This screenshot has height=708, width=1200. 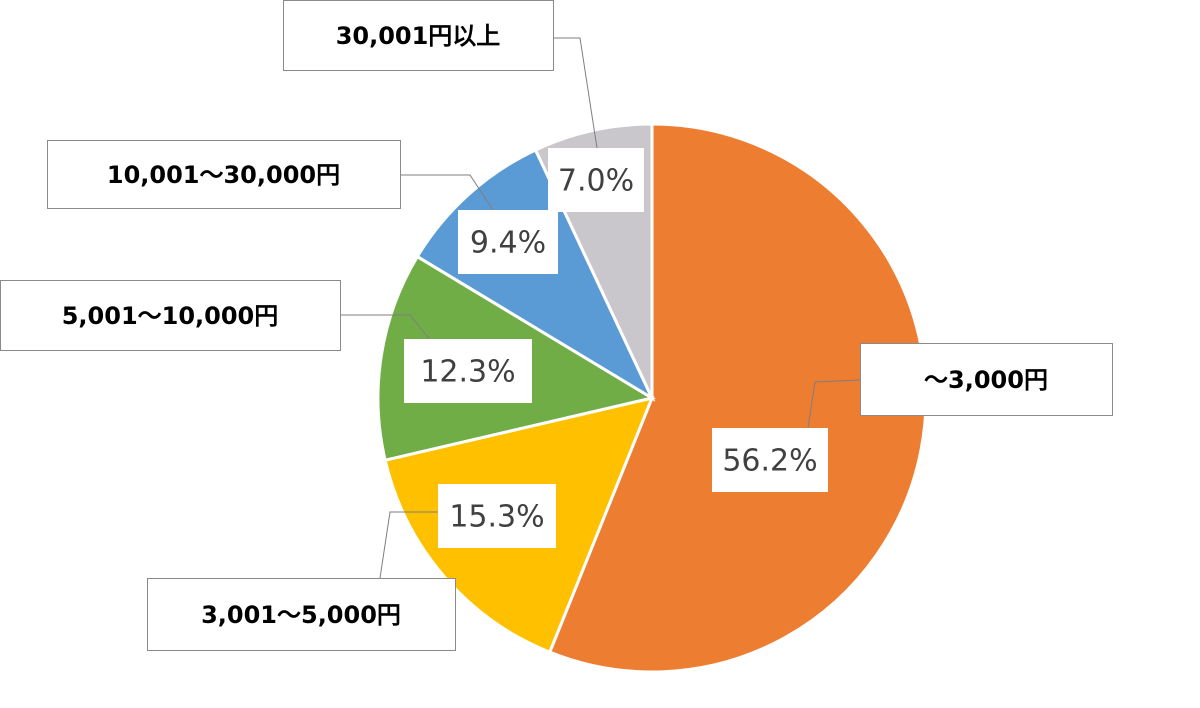 I want to click on category-label: 5,001～10,000円, so click(x=170, y=316).